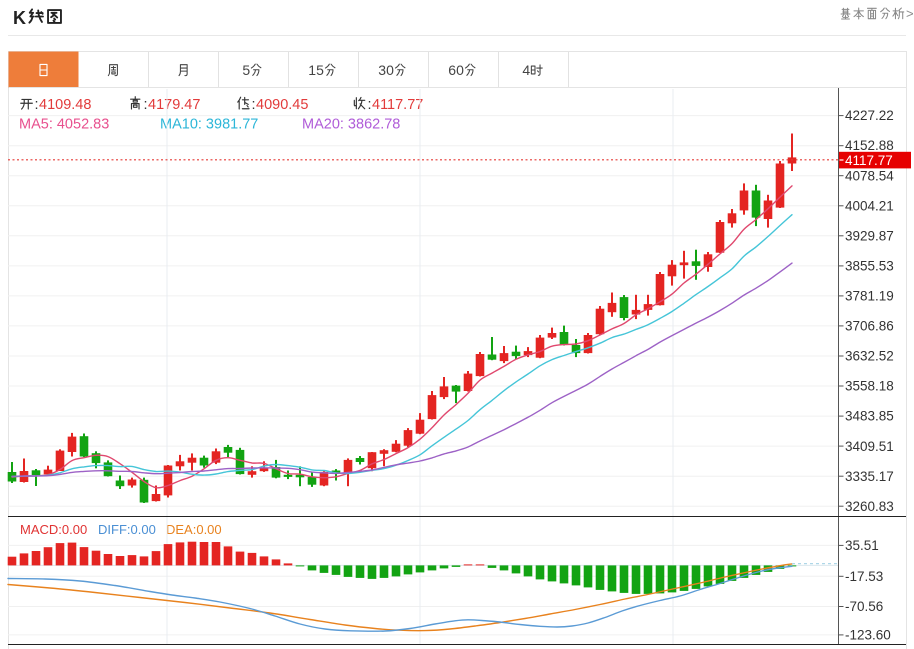  I want to click on svg-text: 4, so click(526, 70).